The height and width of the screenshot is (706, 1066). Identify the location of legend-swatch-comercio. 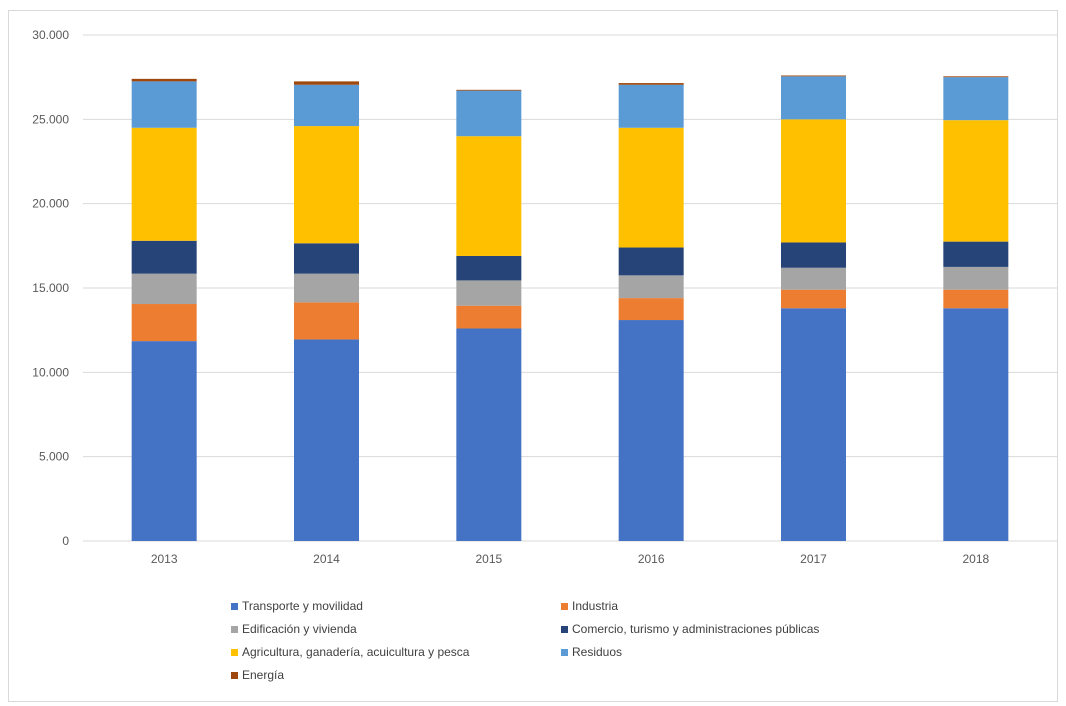
(564, 629).